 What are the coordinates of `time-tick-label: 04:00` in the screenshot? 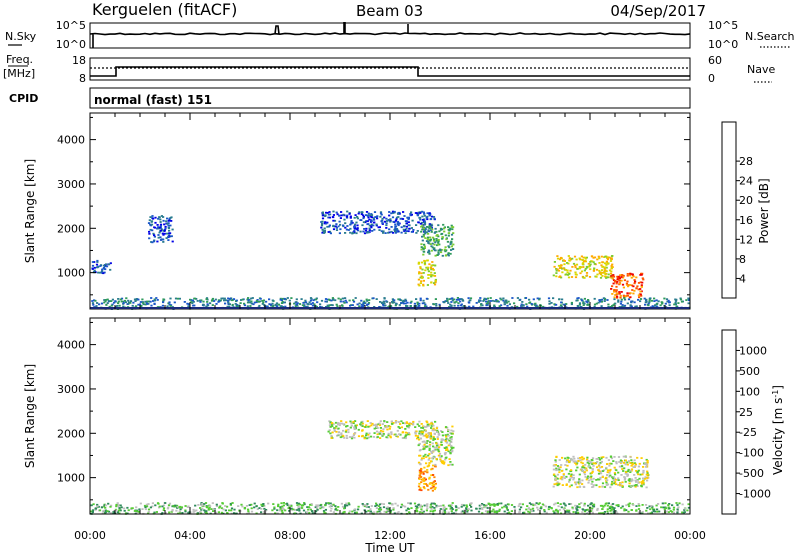 It's located at (190, 535).